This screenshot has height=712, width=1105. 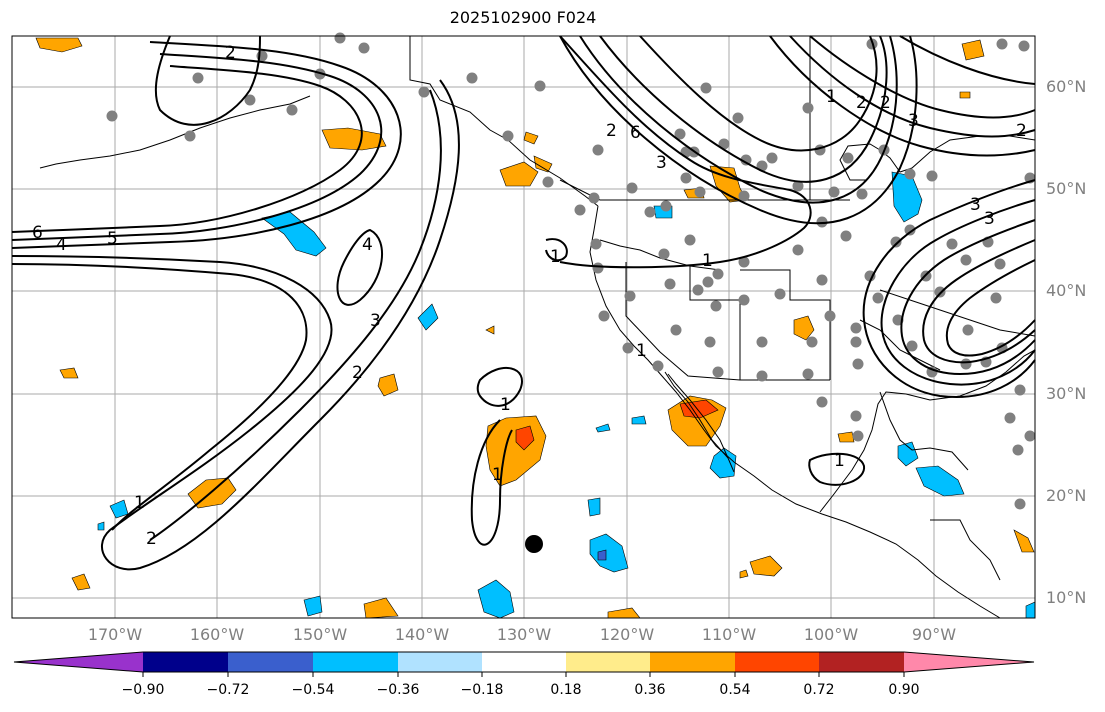 I want to click on lat-label-30n: 30°N, so click(x=1066, y=393).